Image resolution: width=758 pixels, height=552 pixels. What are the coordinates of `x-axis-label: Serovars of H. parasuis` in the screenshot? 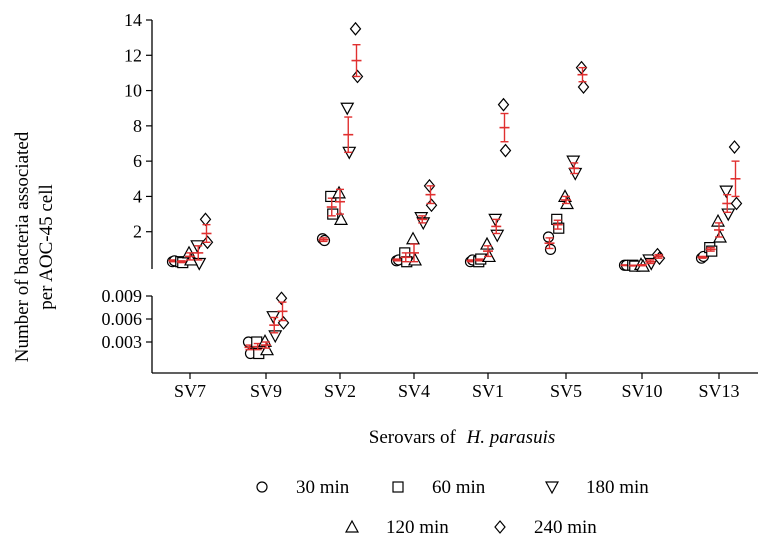 It's located at (462, 437).